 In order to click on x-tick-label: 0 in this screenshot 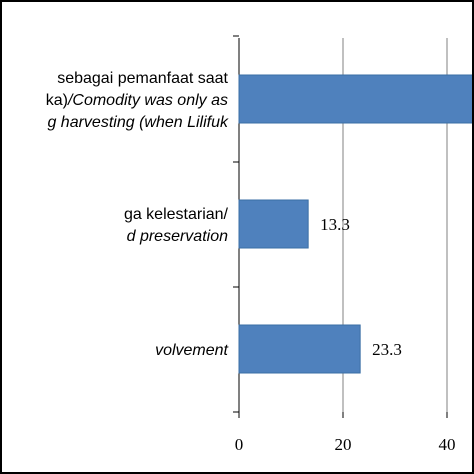, I will do `click(239, 444)`.